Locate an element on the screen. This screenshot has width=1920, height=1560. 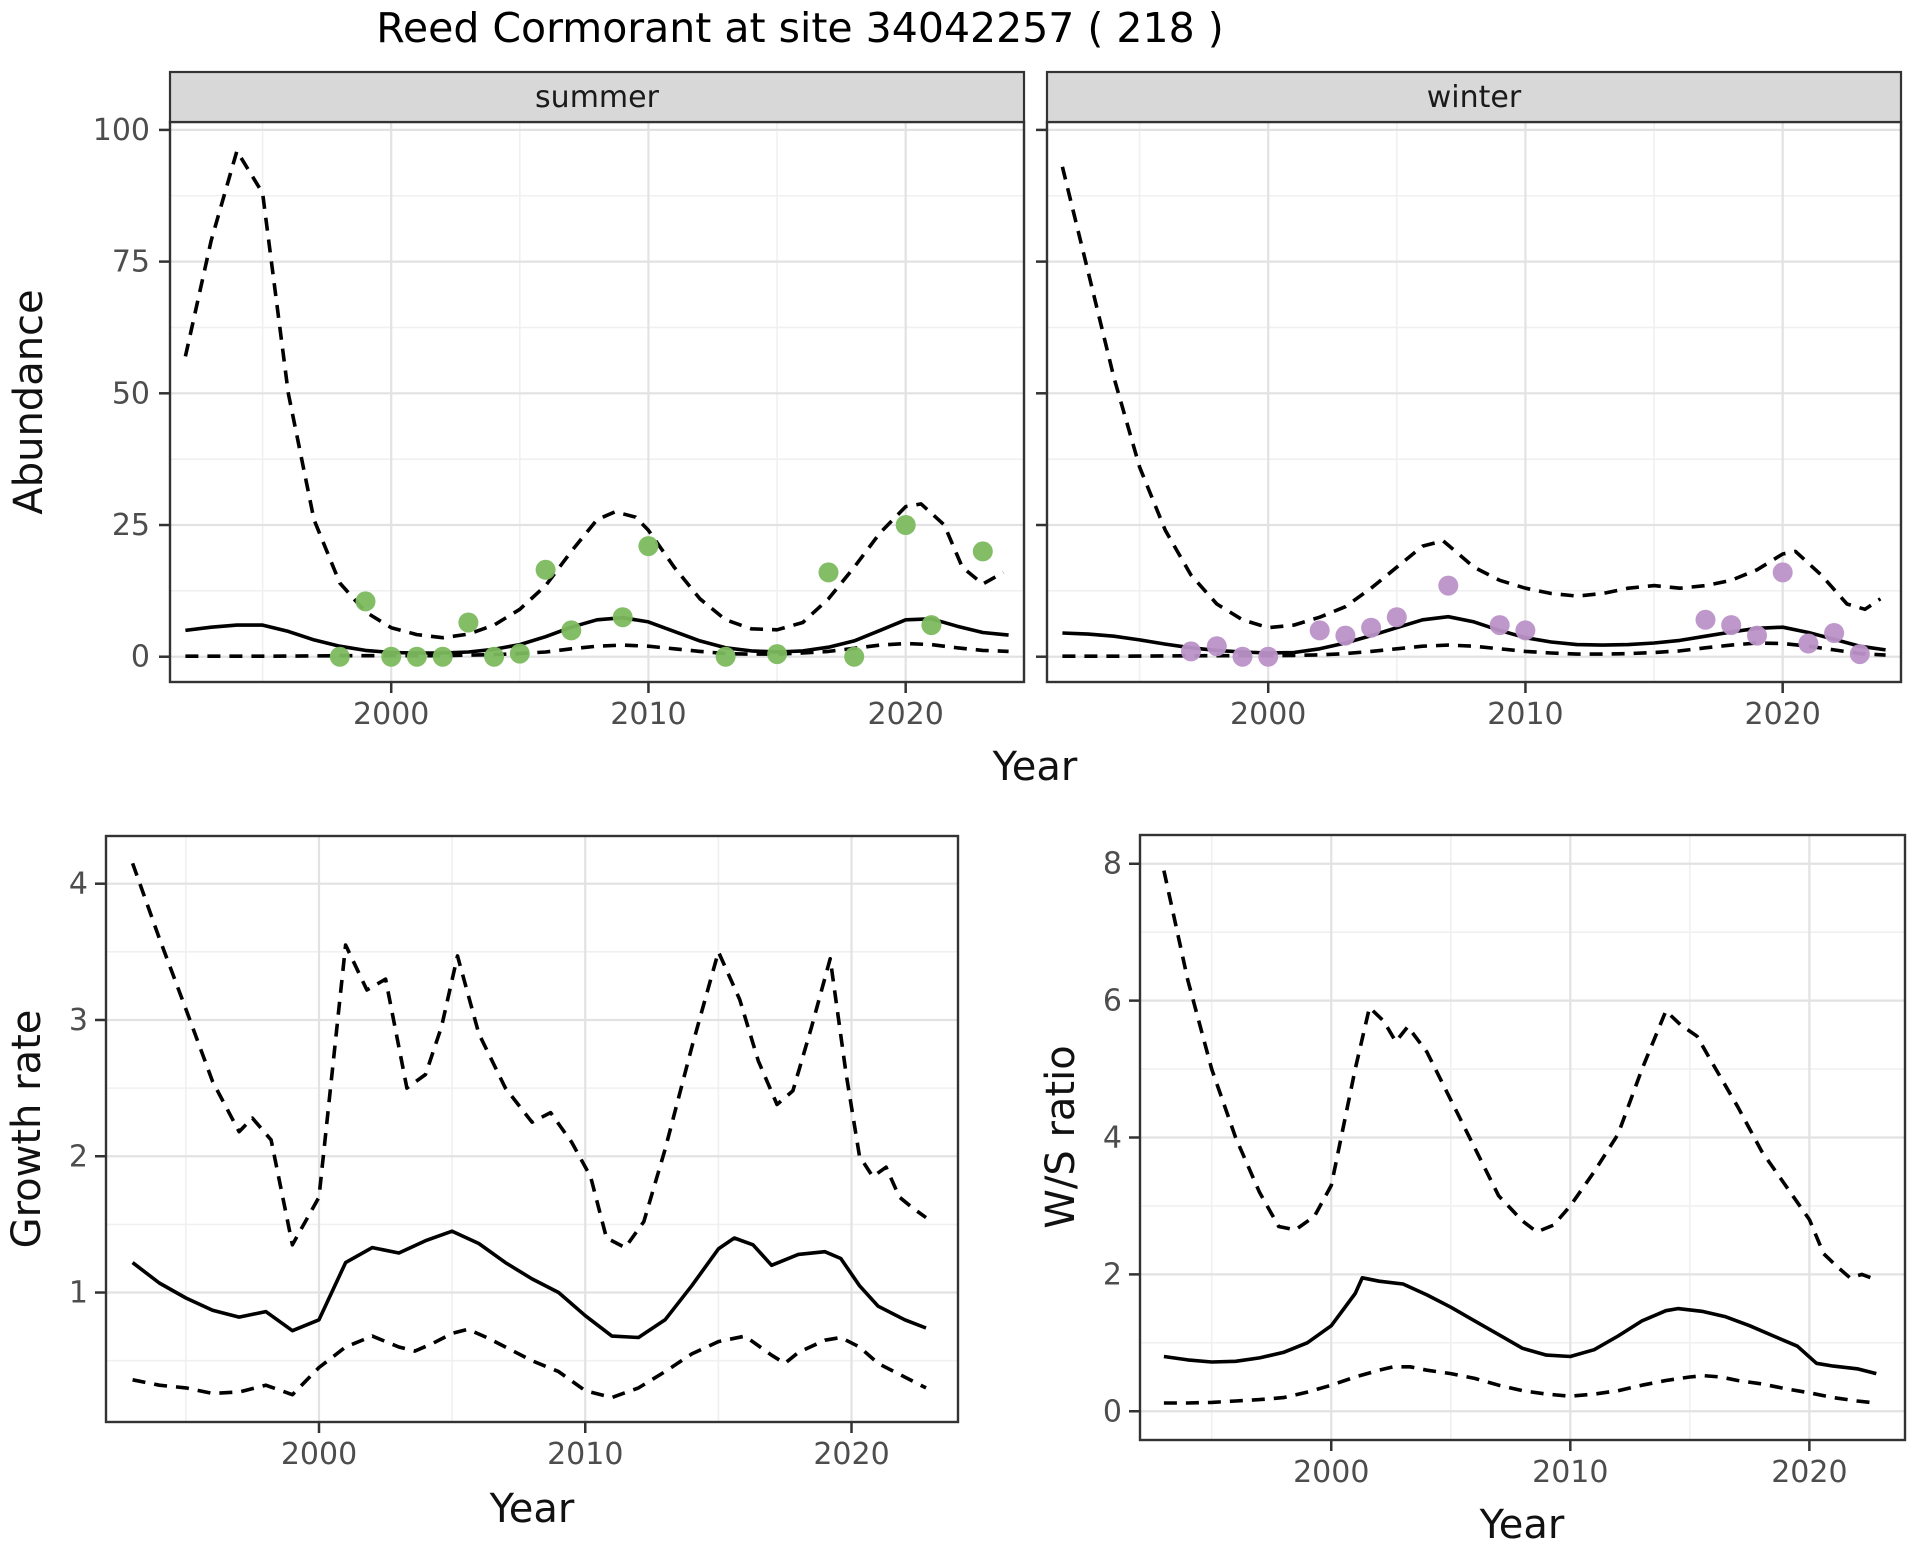
series-abundance_summer is located at coordinates (596, 404).